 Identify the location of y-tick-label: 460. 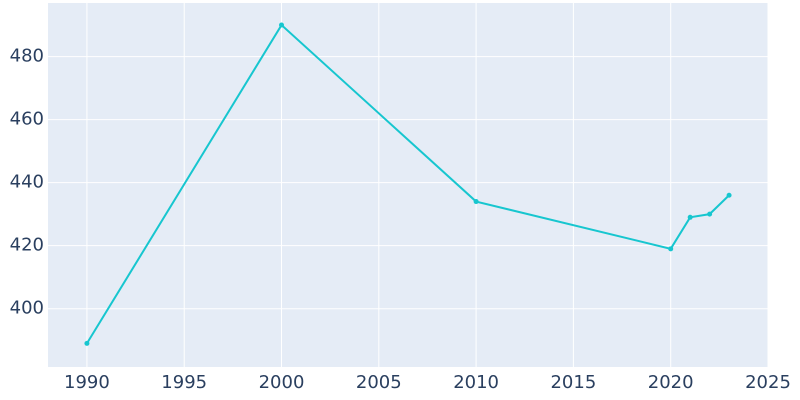
(27, 119).